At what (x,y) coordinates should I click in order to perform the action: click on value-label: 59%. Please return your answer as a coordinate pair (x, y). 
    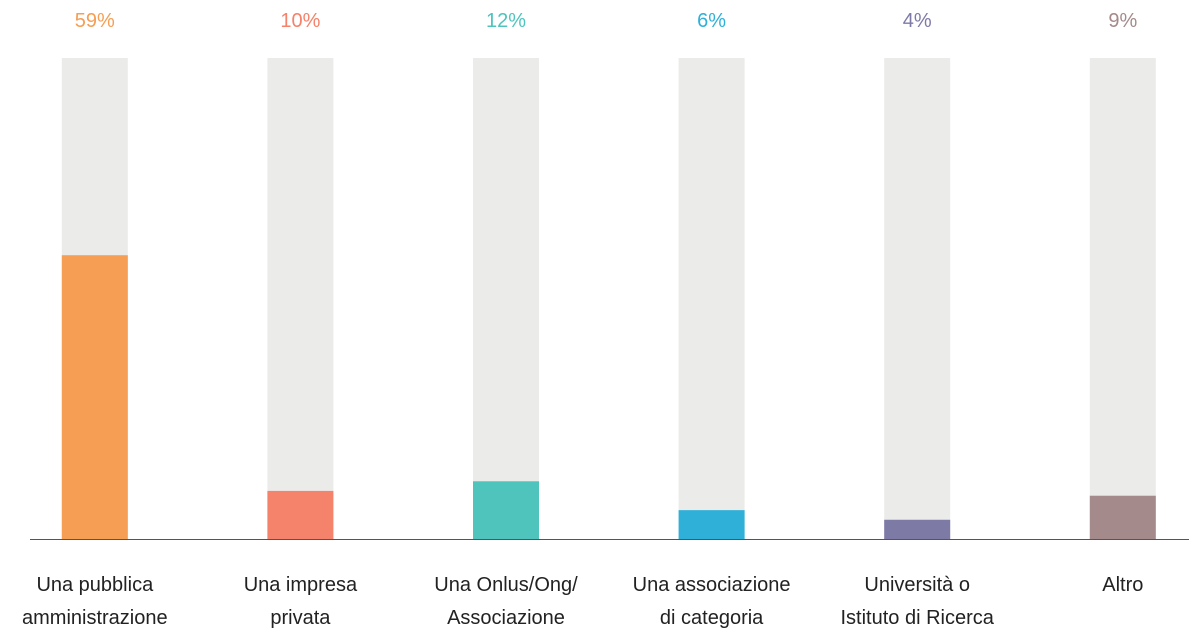
    Looking at the image, I should click on (94, 21).